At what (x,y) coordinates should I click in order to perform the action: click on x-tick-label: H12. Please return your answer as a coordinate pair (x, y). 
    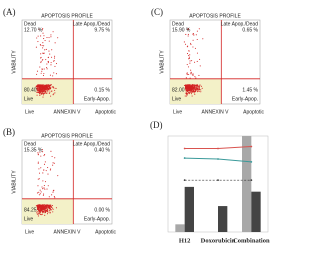
    Looking at the image, I should click on (185, 240).